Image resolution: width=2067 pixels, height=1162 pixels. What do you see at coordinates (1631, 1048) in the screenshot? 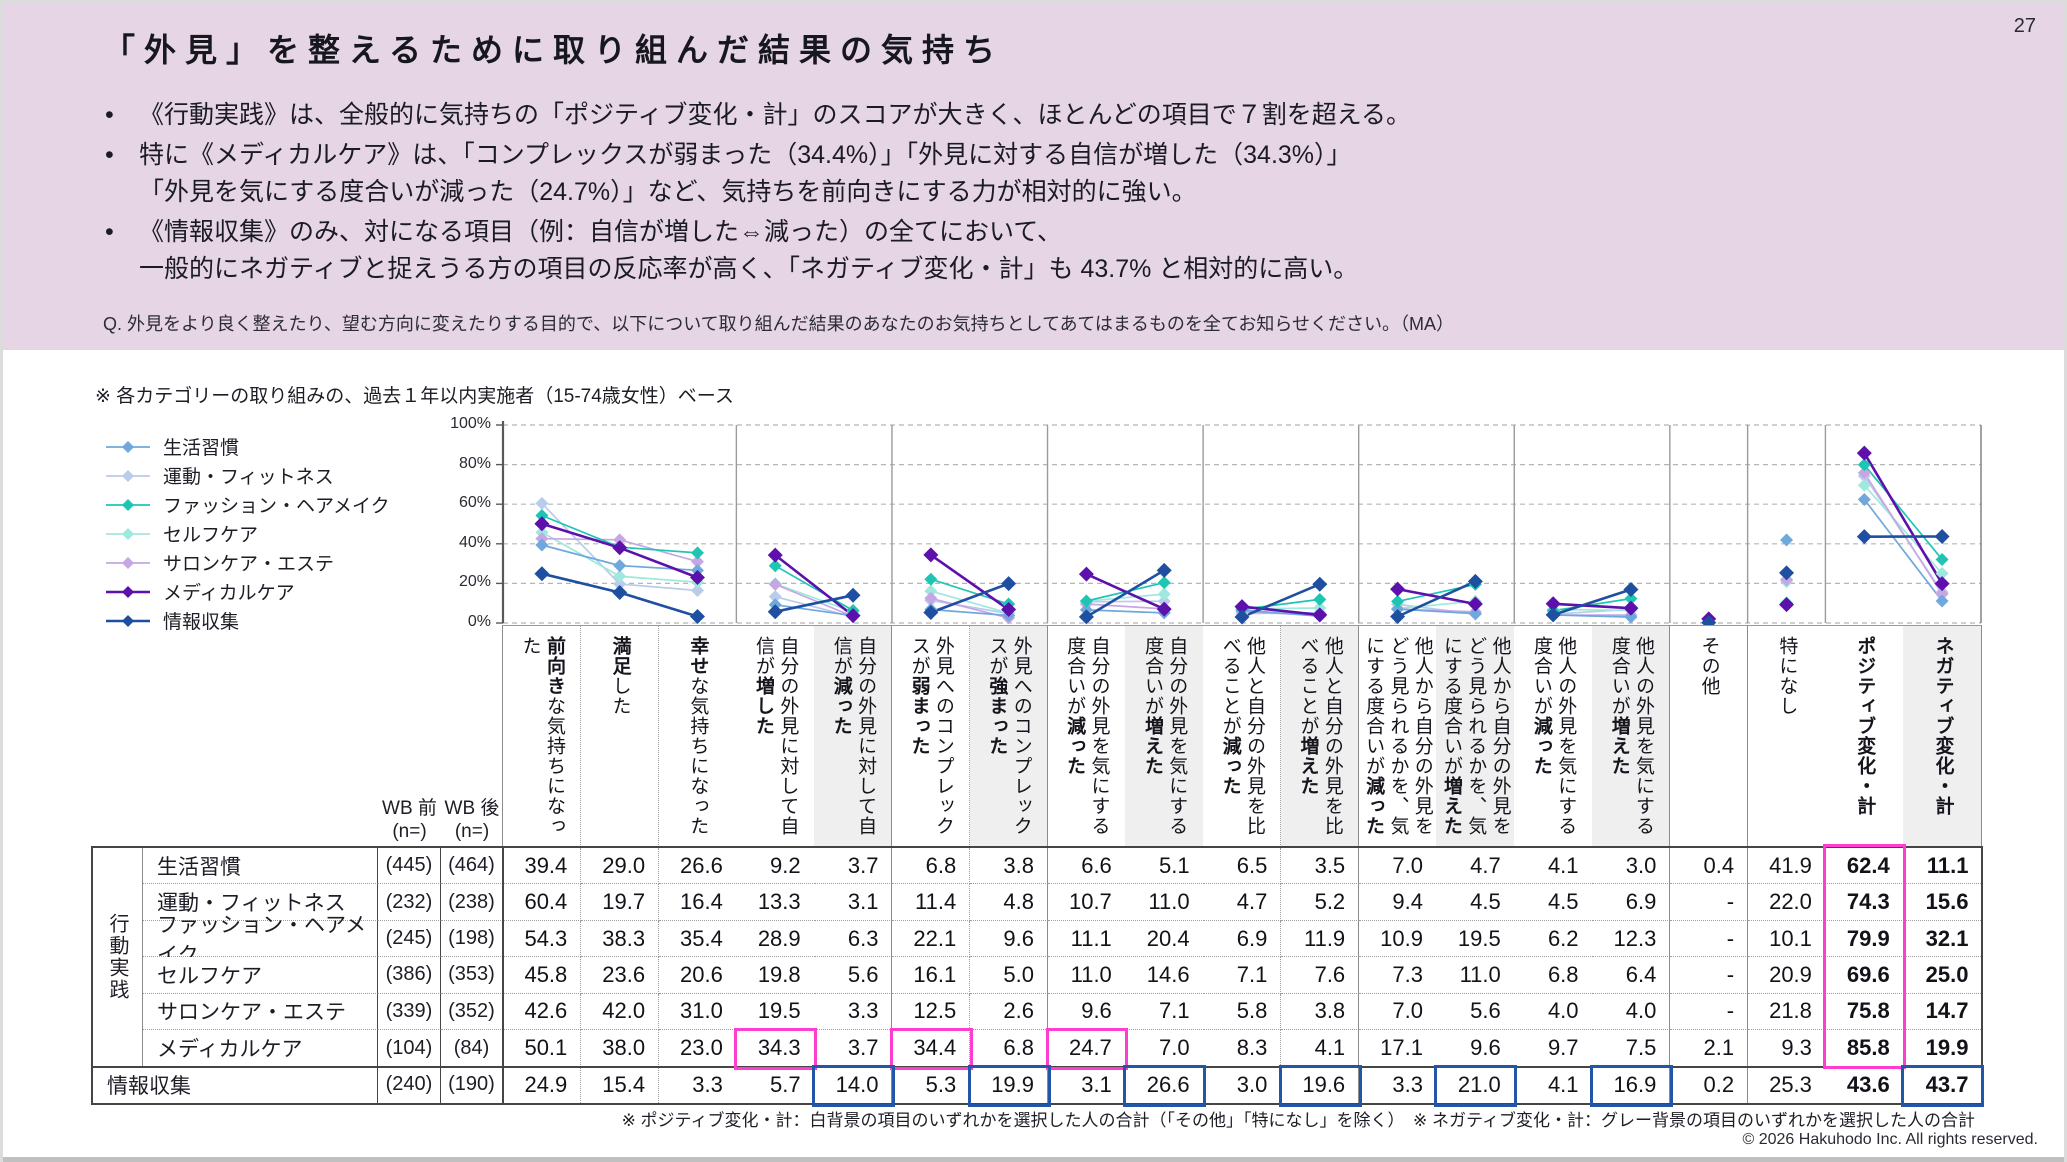
I see `table-cell: 7.5` at bounding box center [1631, 1048].